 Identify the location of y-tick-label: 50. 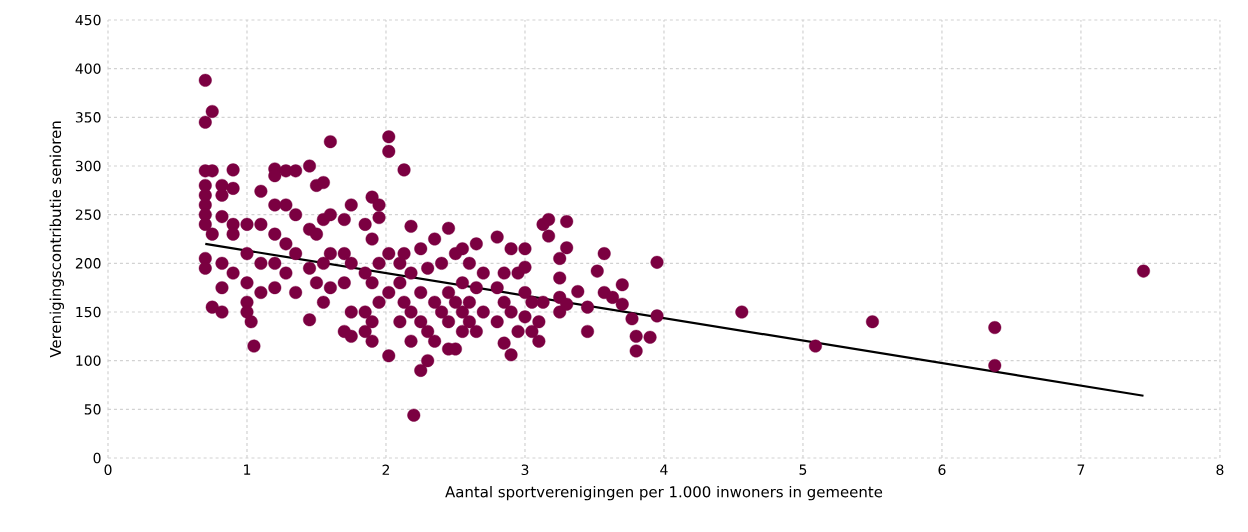
(92, 409).